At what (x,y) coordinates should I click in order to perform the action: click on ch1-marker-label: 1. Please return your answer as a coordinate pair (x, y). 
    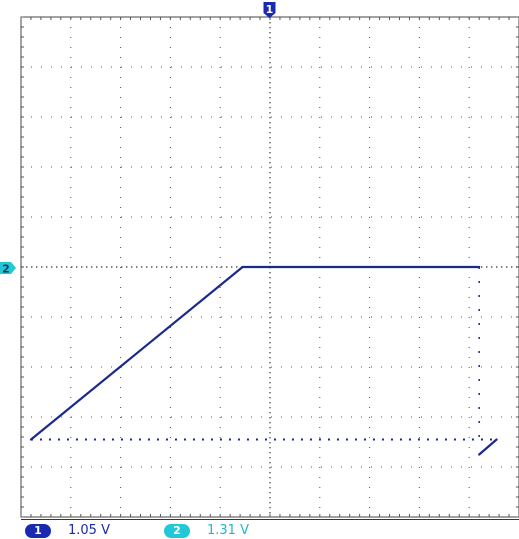
    Looking at the image, I should click on (270, 9).